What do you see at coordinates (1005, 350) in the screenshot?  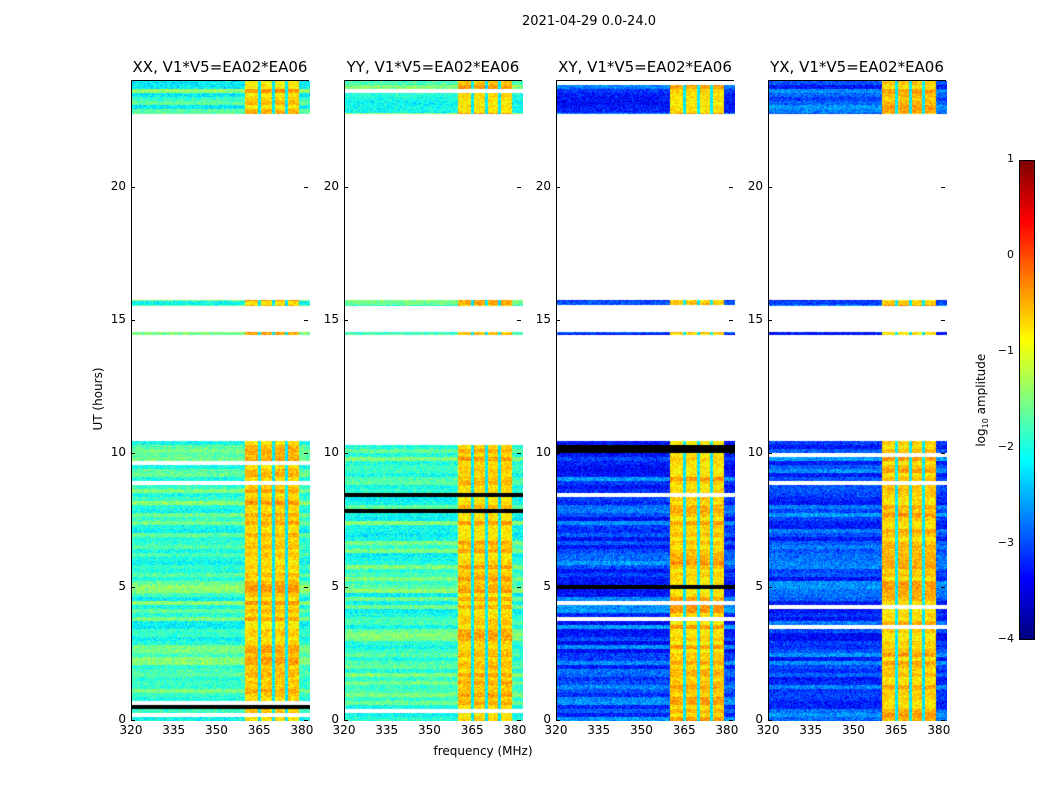 I see `colorbar-tick-label: −1` at bounding box center [1005, 350].